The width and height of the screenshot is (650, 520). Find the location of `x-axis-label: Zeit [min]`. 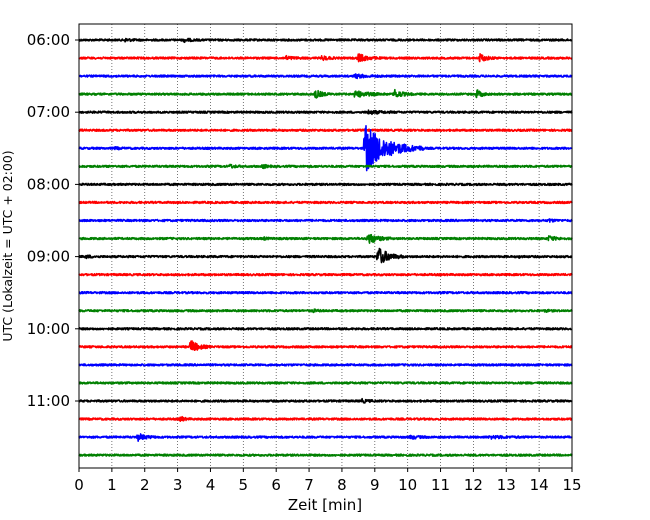

x-axis-label: Zeit [min] is located at coordinates (325, 505).